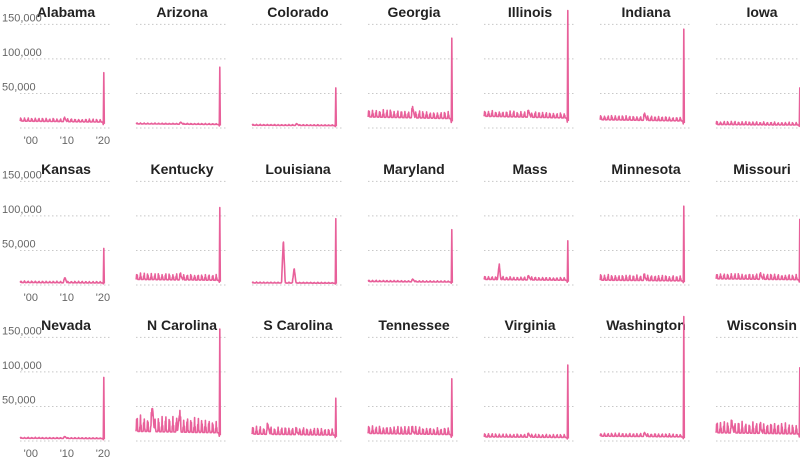 This screenshot has height=467, width=800. Describe the element at coordinates (298, 169) in the screenshot. I see `panel-title: Louisiana` at that location.